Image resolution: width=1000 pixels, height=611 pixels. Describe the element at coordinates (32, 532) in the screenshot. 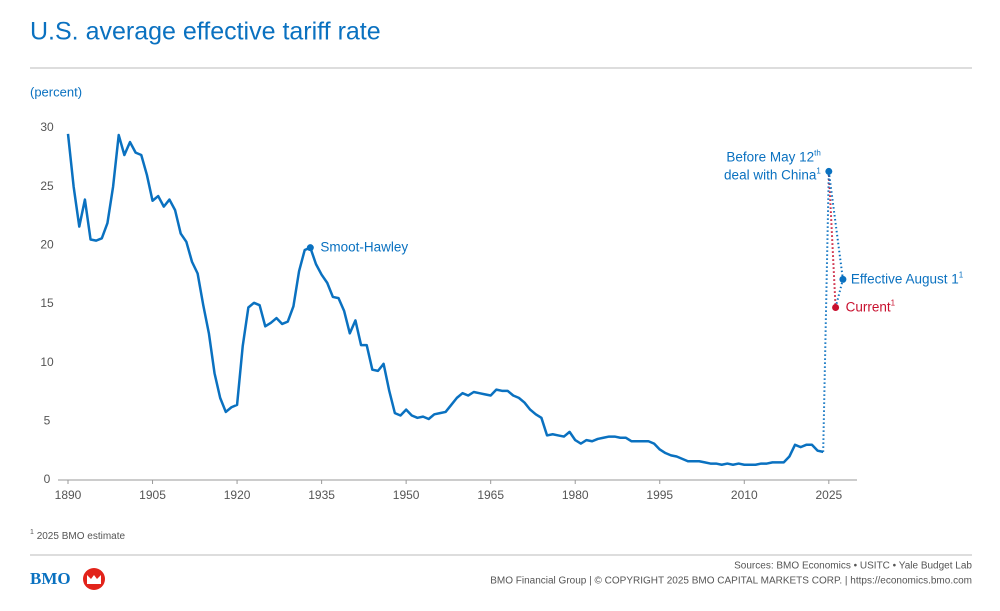

I see `footnote-sup: 1` at that location.